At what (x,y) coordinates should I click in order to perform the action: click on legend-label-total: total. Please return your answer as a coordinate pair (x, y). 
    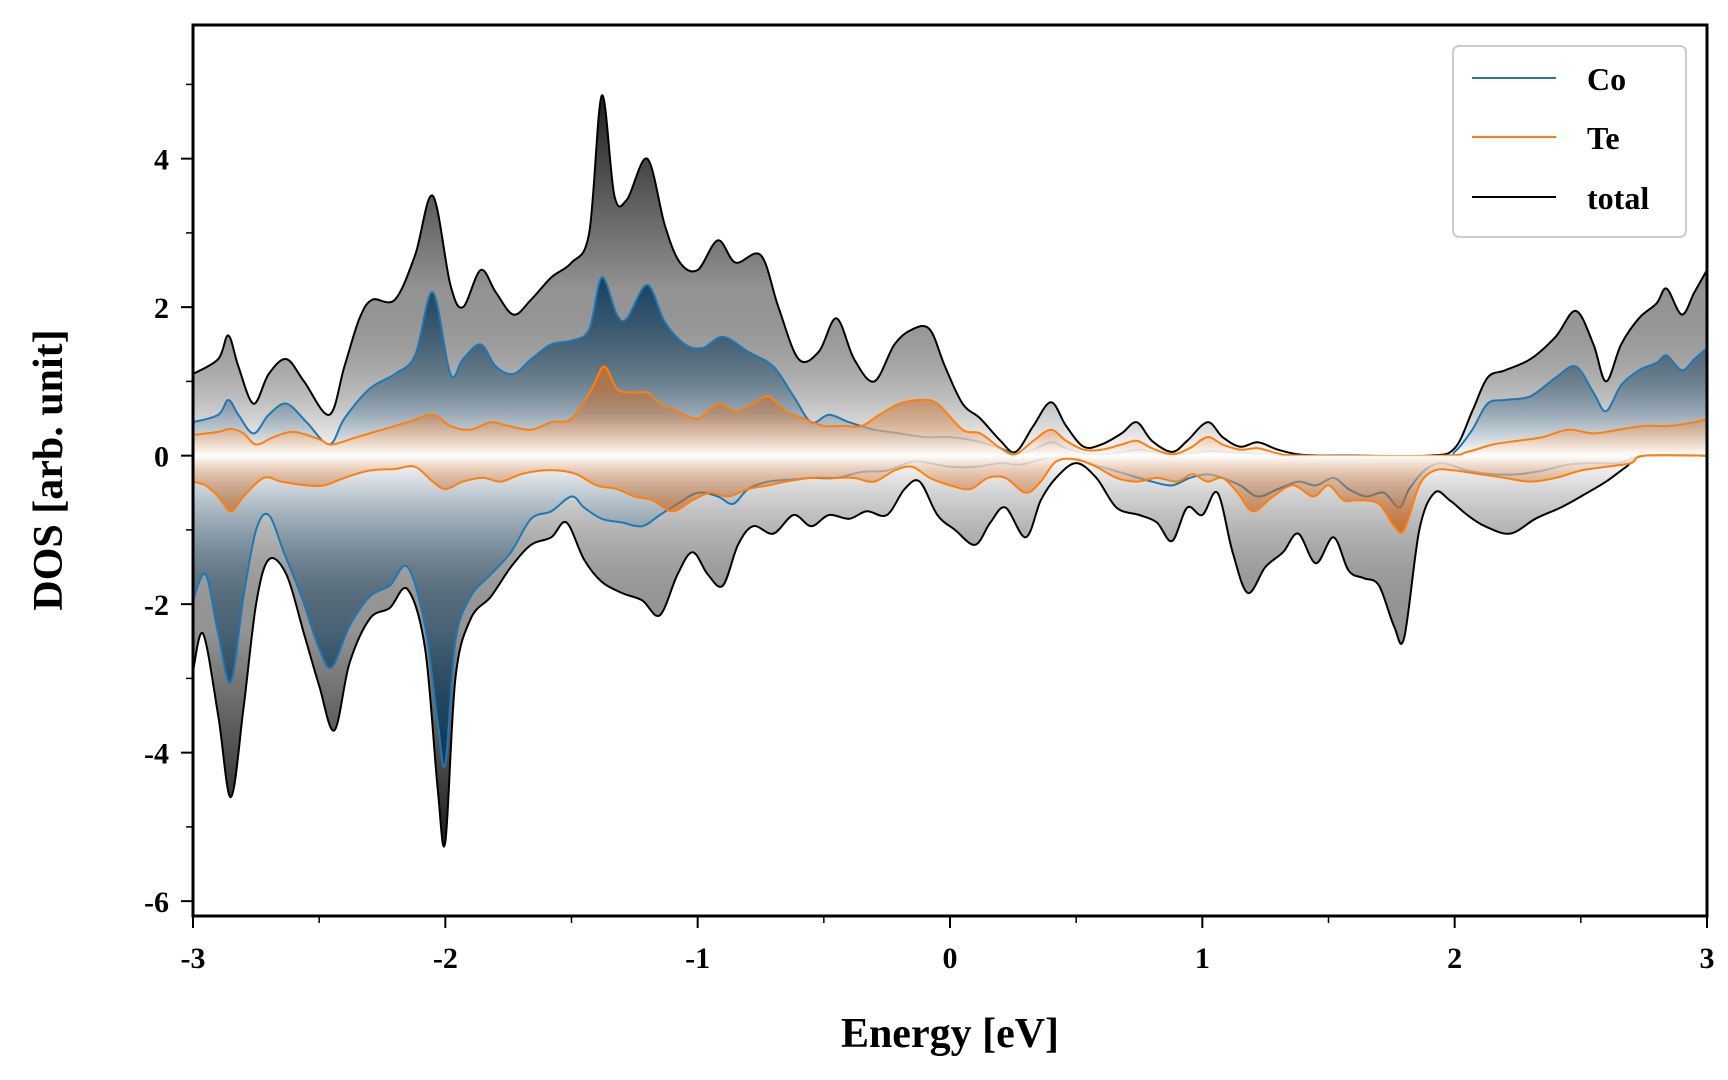
    Looking at the image, I should click on (1618, 198).